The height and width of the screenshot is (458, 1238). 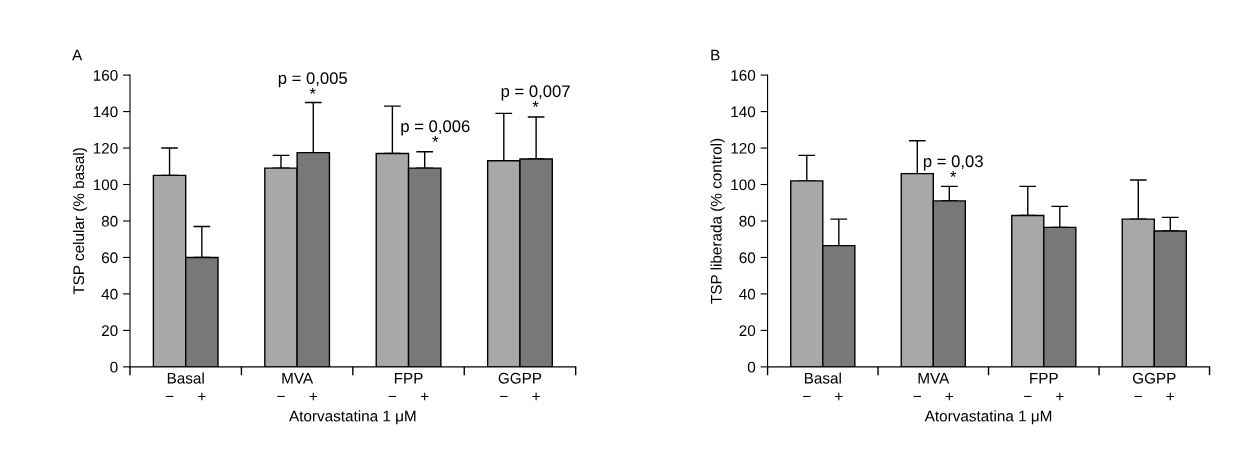 I want to click on annotation: p = 0,007 *, so click(x=535, y=96).